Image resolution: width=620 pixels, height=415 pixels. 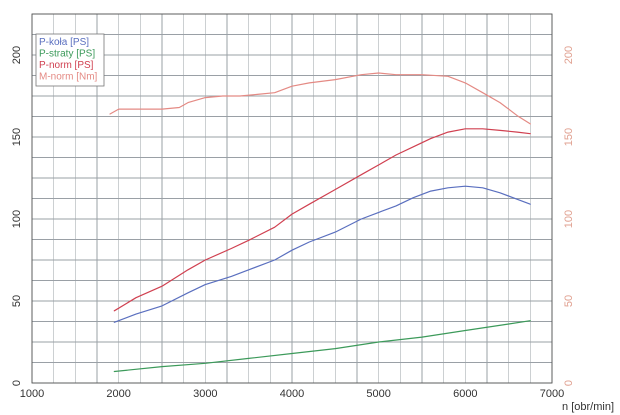 What do you see at coordinates (569, 383) in the screenshot?
I see `y2-tick-label: 0` at bounding box center [569, 383].